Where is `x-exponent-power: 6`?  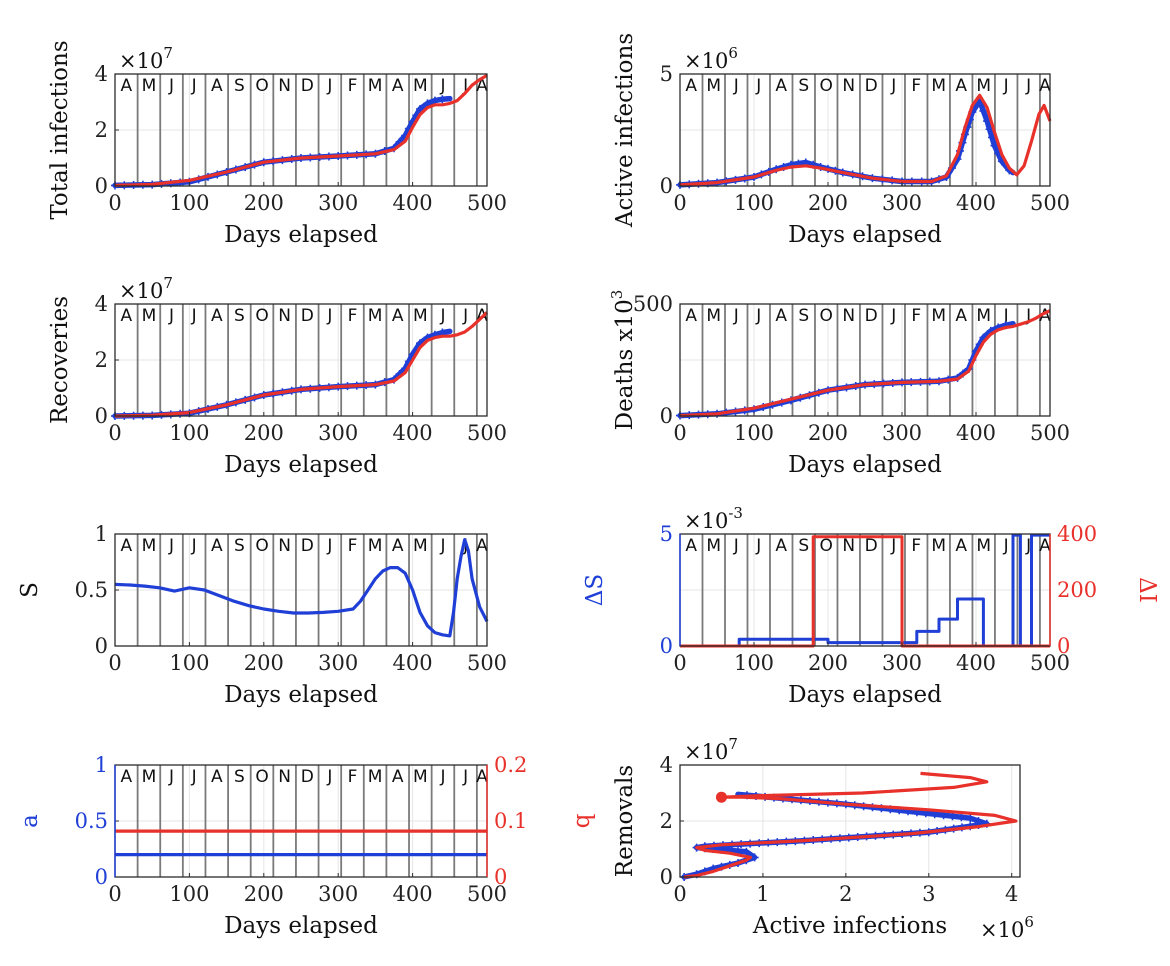 x-exponent-power: 6 is located at coordinates (1029, 922).